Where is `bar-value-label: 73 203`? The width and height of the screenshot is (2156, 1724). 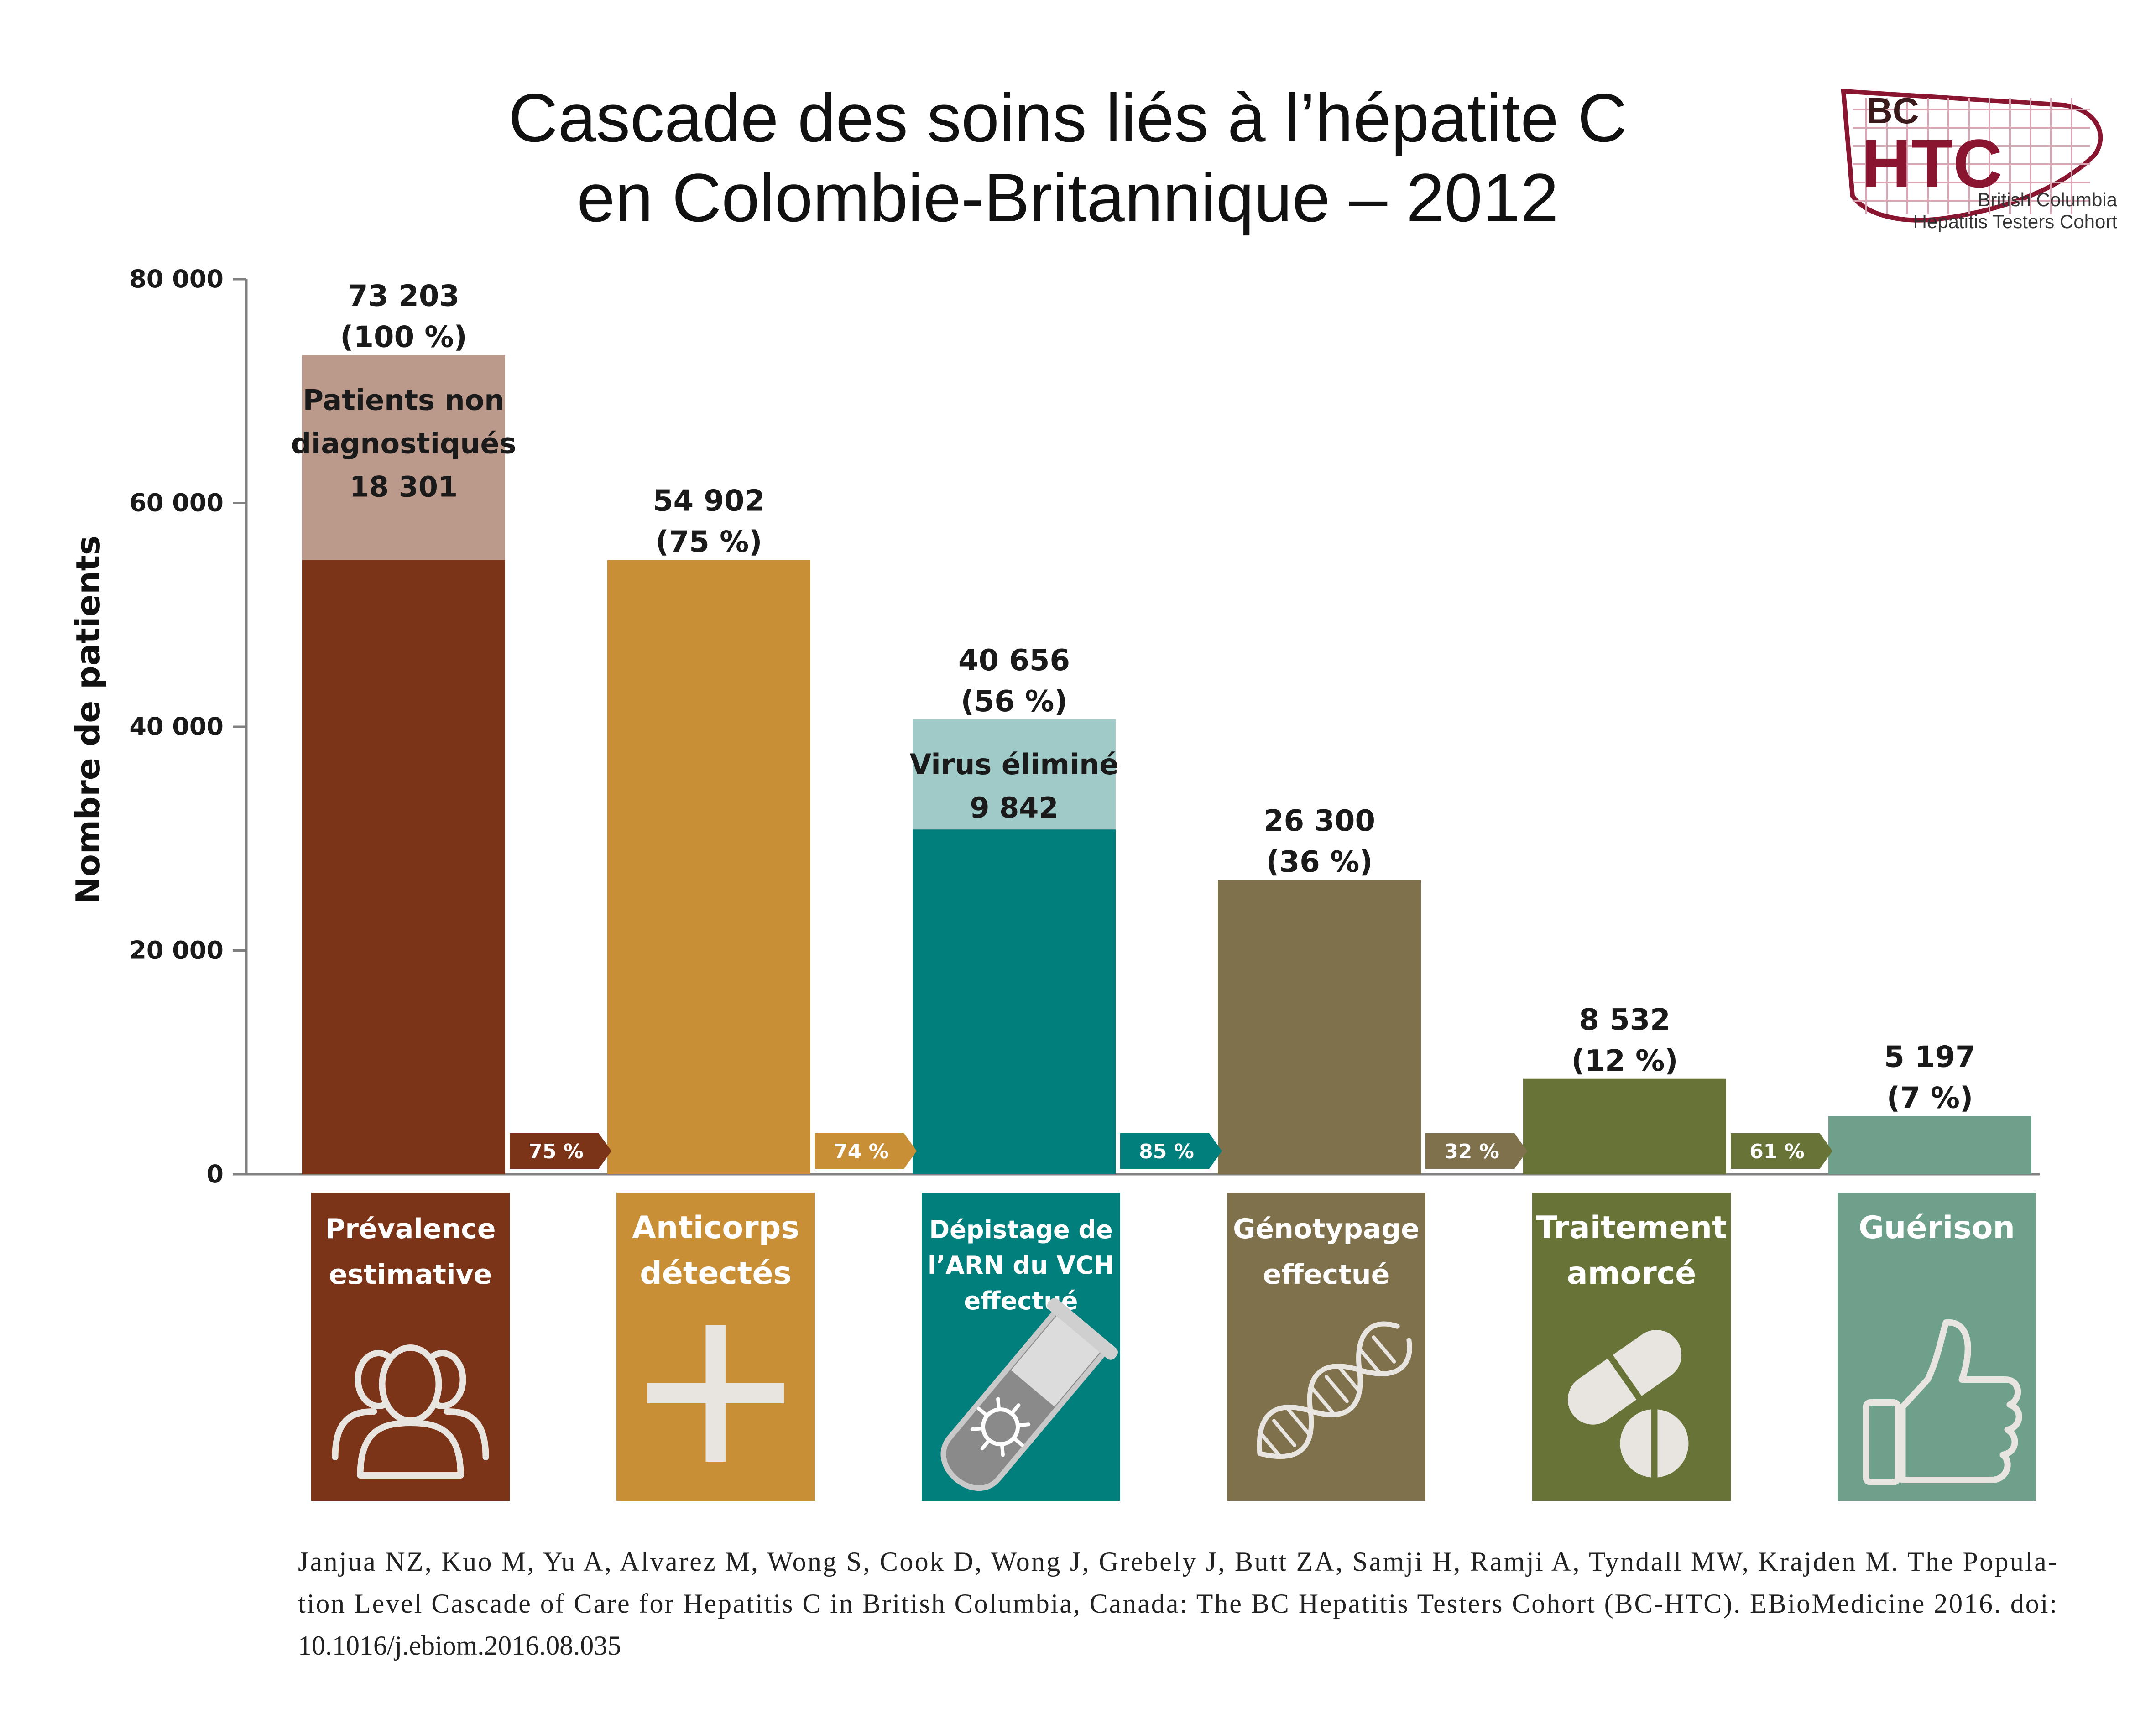
bar-value-label: 73 203 is located at coordinates (403, 296).